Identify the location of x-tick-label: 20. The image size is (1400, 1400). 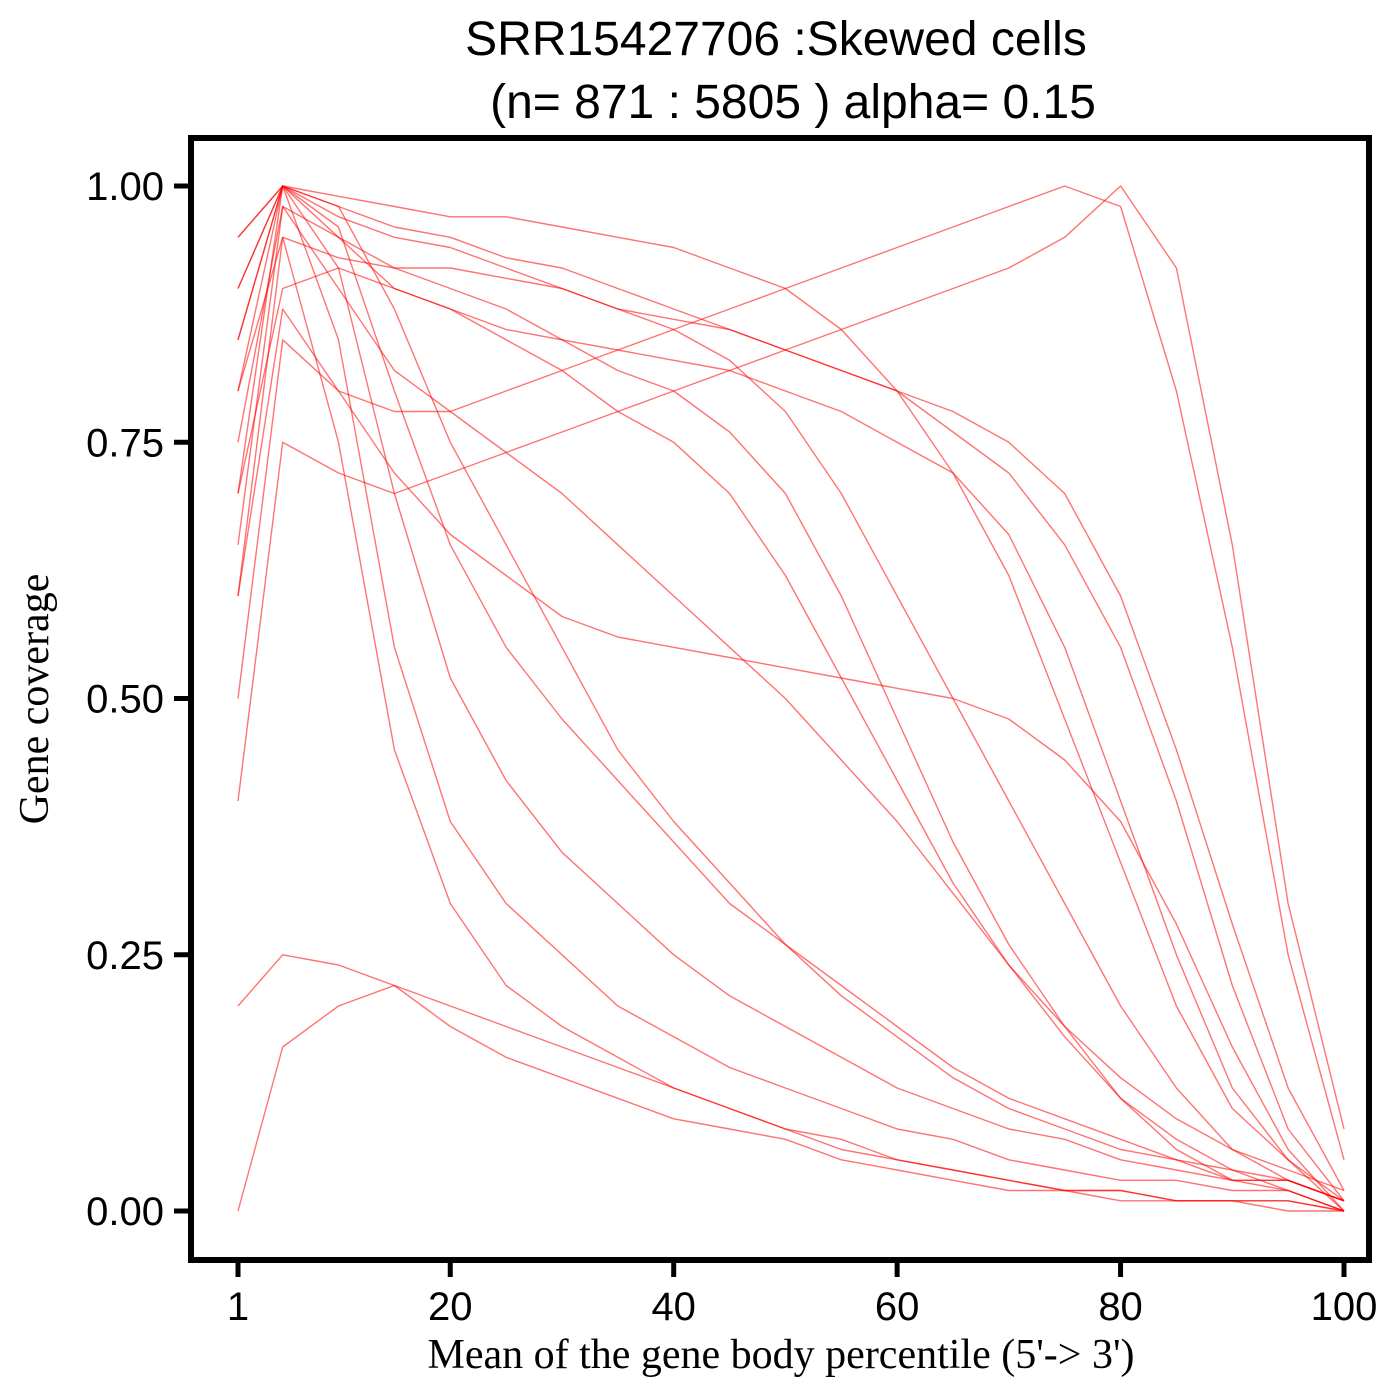
(450, 1307).